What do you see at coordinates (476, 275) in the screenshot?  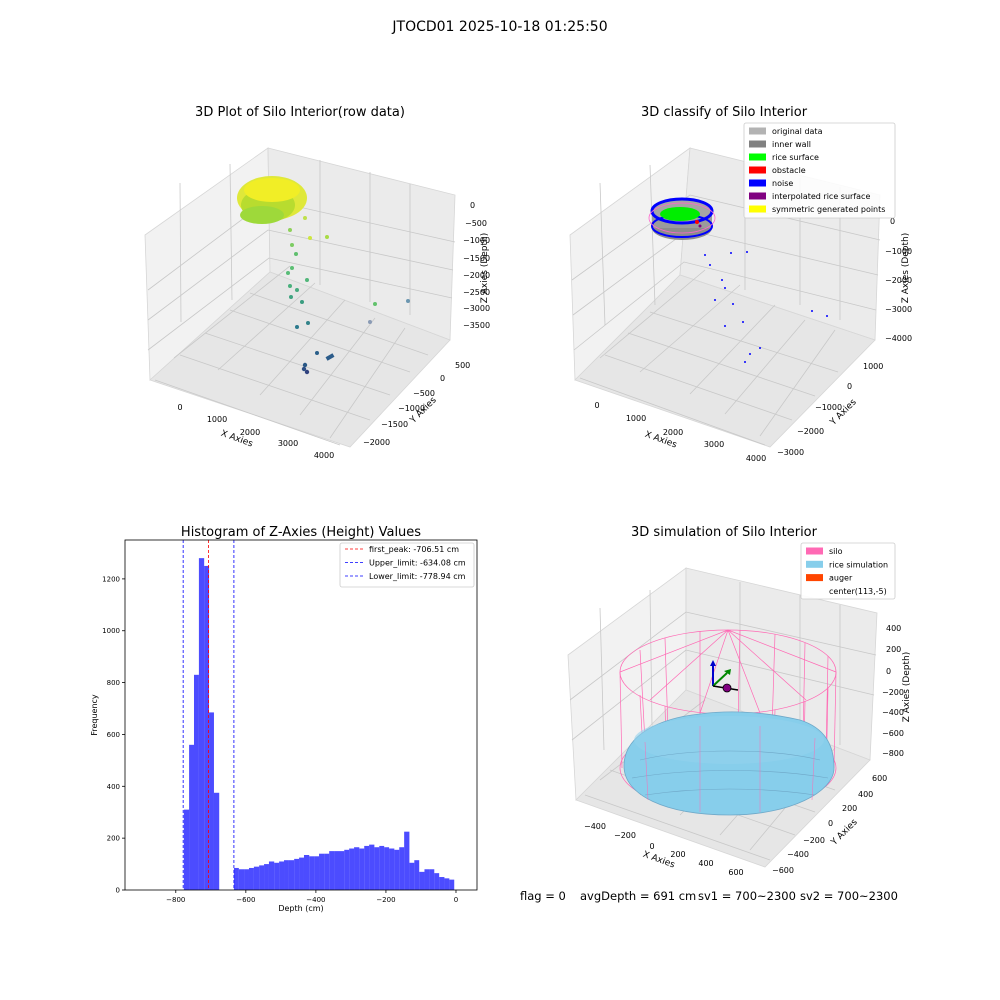 I see `raw-ztick: −2000` at bounding box center [476, 275].